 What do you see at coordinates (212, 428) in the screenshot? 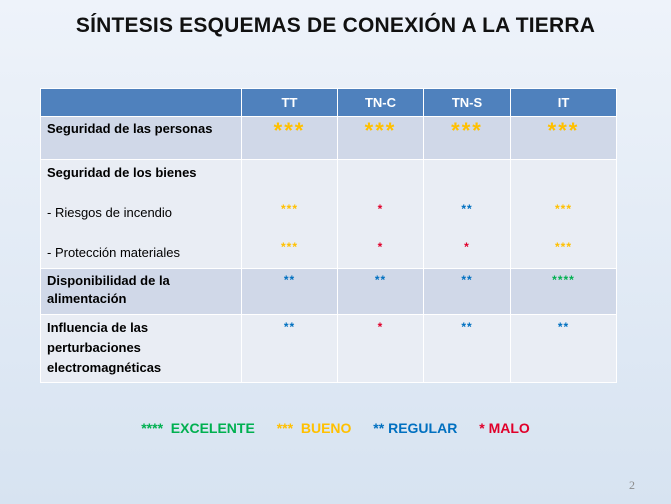
I see `legend-label: EXCELENTE` at bounding box center [212, 428].